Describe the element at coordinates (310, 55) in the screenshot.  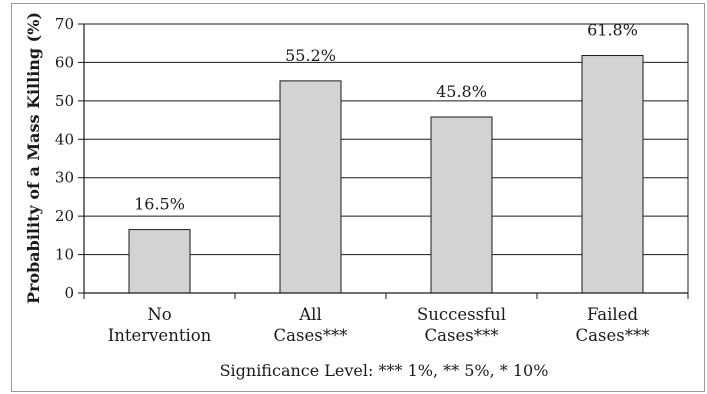
I see `data-label-1: 55.2%` at that location.